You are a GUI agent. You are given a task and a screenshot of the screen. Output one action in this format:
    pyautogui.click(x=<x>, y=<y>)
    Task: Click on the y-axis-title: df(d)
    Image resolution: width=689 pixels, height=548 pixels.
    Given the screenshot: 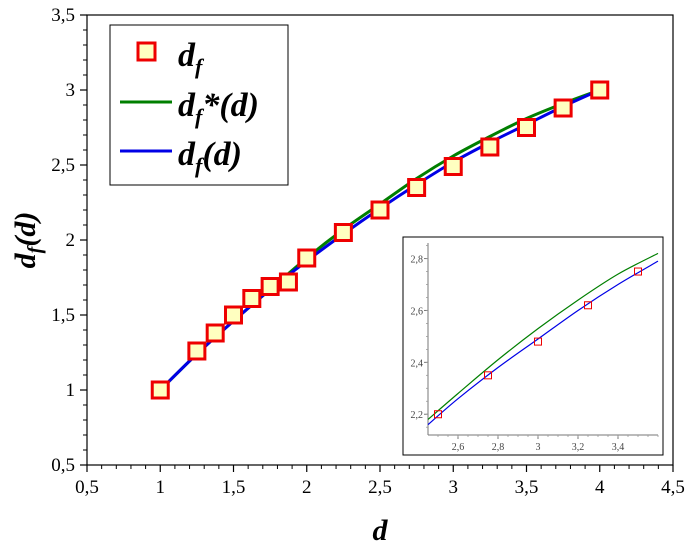 What is the action you would take?
    pyautogui.click(x=27, y=240)
    